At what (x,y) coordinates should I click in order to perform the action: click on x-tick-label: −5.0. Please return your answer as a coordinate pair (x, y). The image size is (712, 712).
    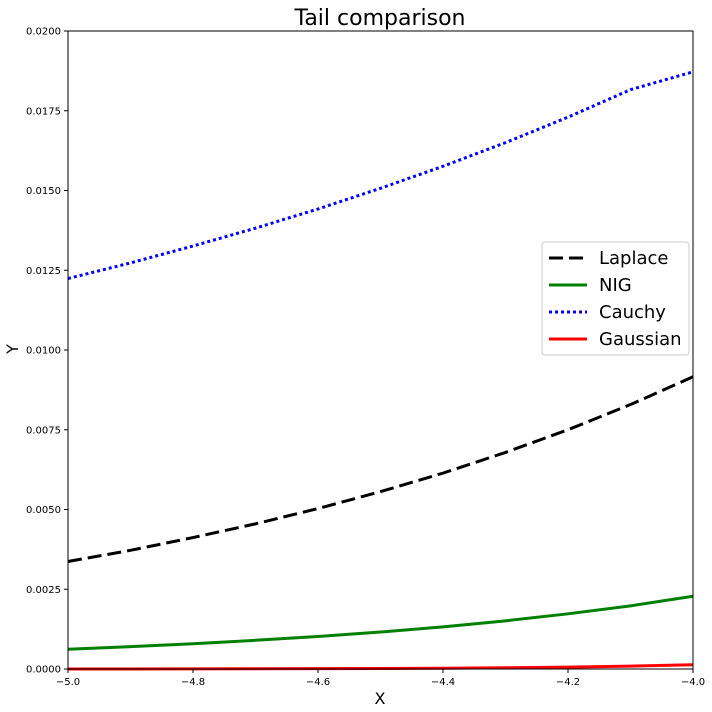
    Looking at the image, I should click on (68, 682).